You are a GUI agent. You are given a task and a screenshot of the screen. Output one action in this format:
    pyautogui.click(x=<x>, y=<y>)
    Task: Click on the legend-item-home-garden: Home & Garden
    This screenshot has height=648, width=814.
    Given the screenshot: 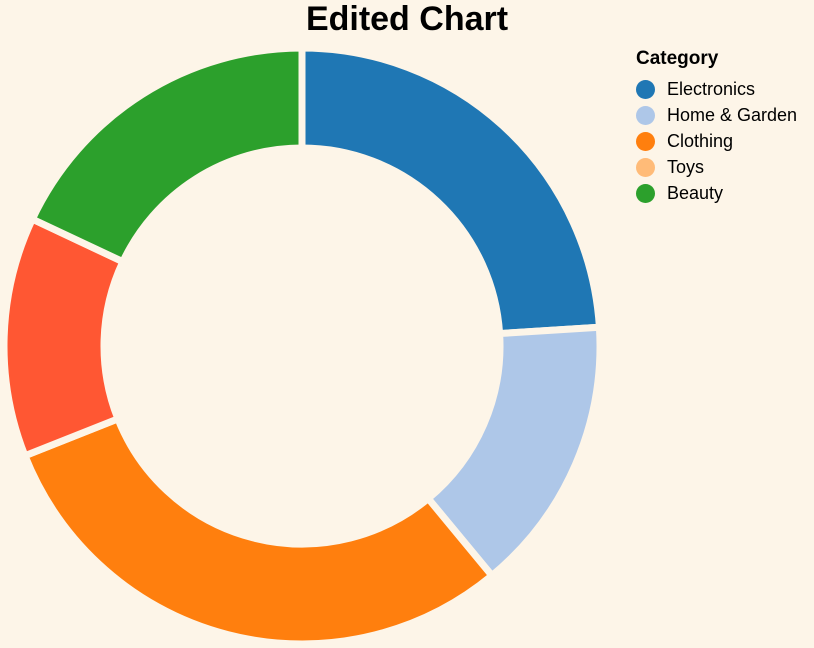 What is the action you would take?
    pyautogui.click(x=716, y=115)
    